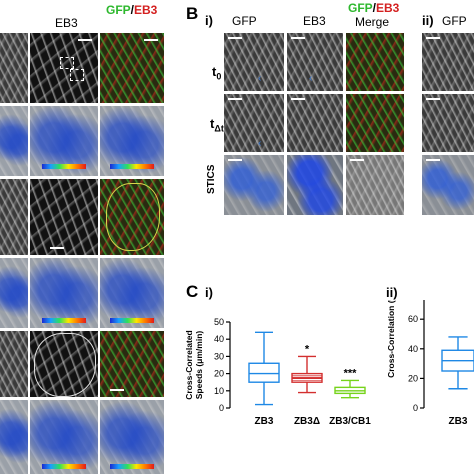  What do you see at coordinates (192, 13) in the screenshot?
I see `panel-b-letter: B` at bounding box center [192, 13].